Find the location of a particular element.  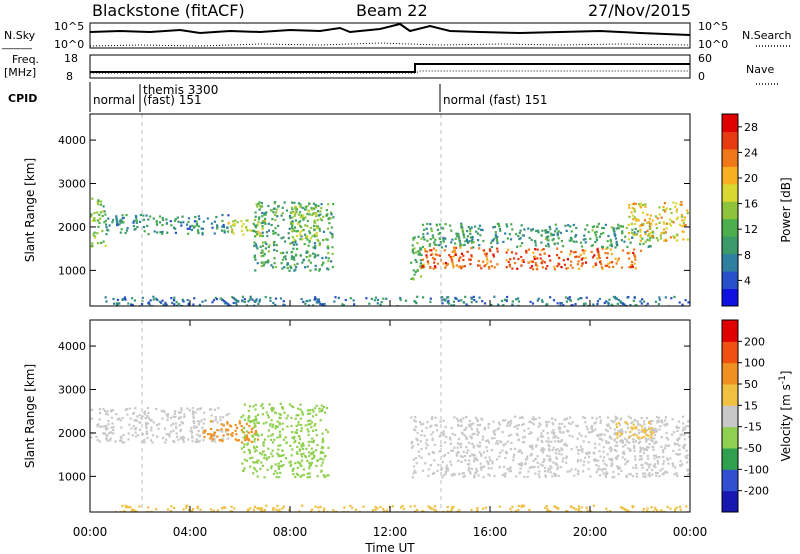

nsky-trace is located at coordinates (390, 29).